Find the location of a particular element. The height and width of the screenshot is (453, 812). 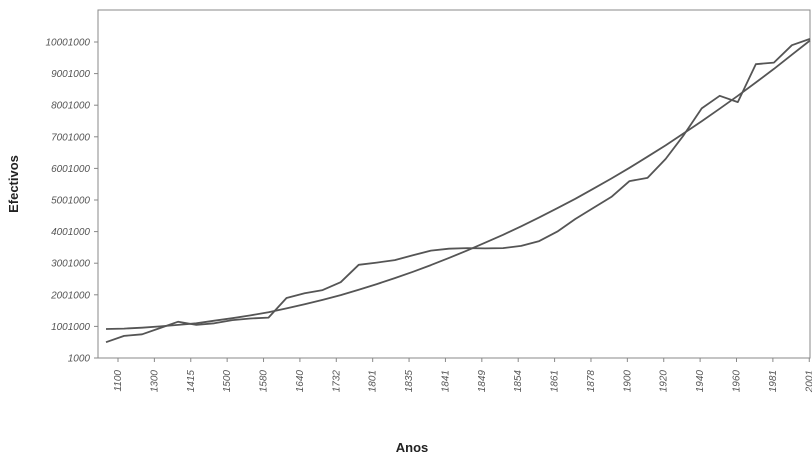

x-tick-label: 1900 is located at coordinates (627, 381).